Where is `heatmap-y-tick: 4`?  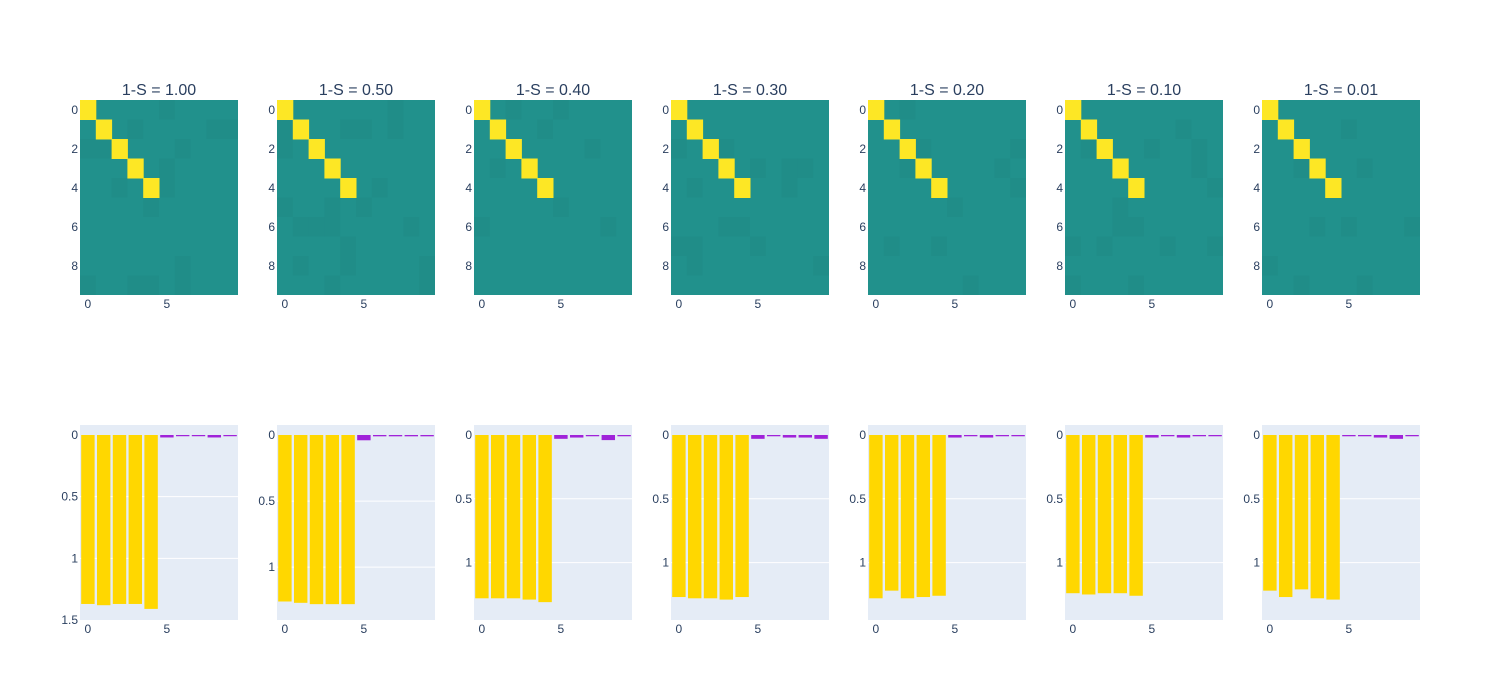
heatmap-y-tick: 4 is located at coordinates (1059, 188).